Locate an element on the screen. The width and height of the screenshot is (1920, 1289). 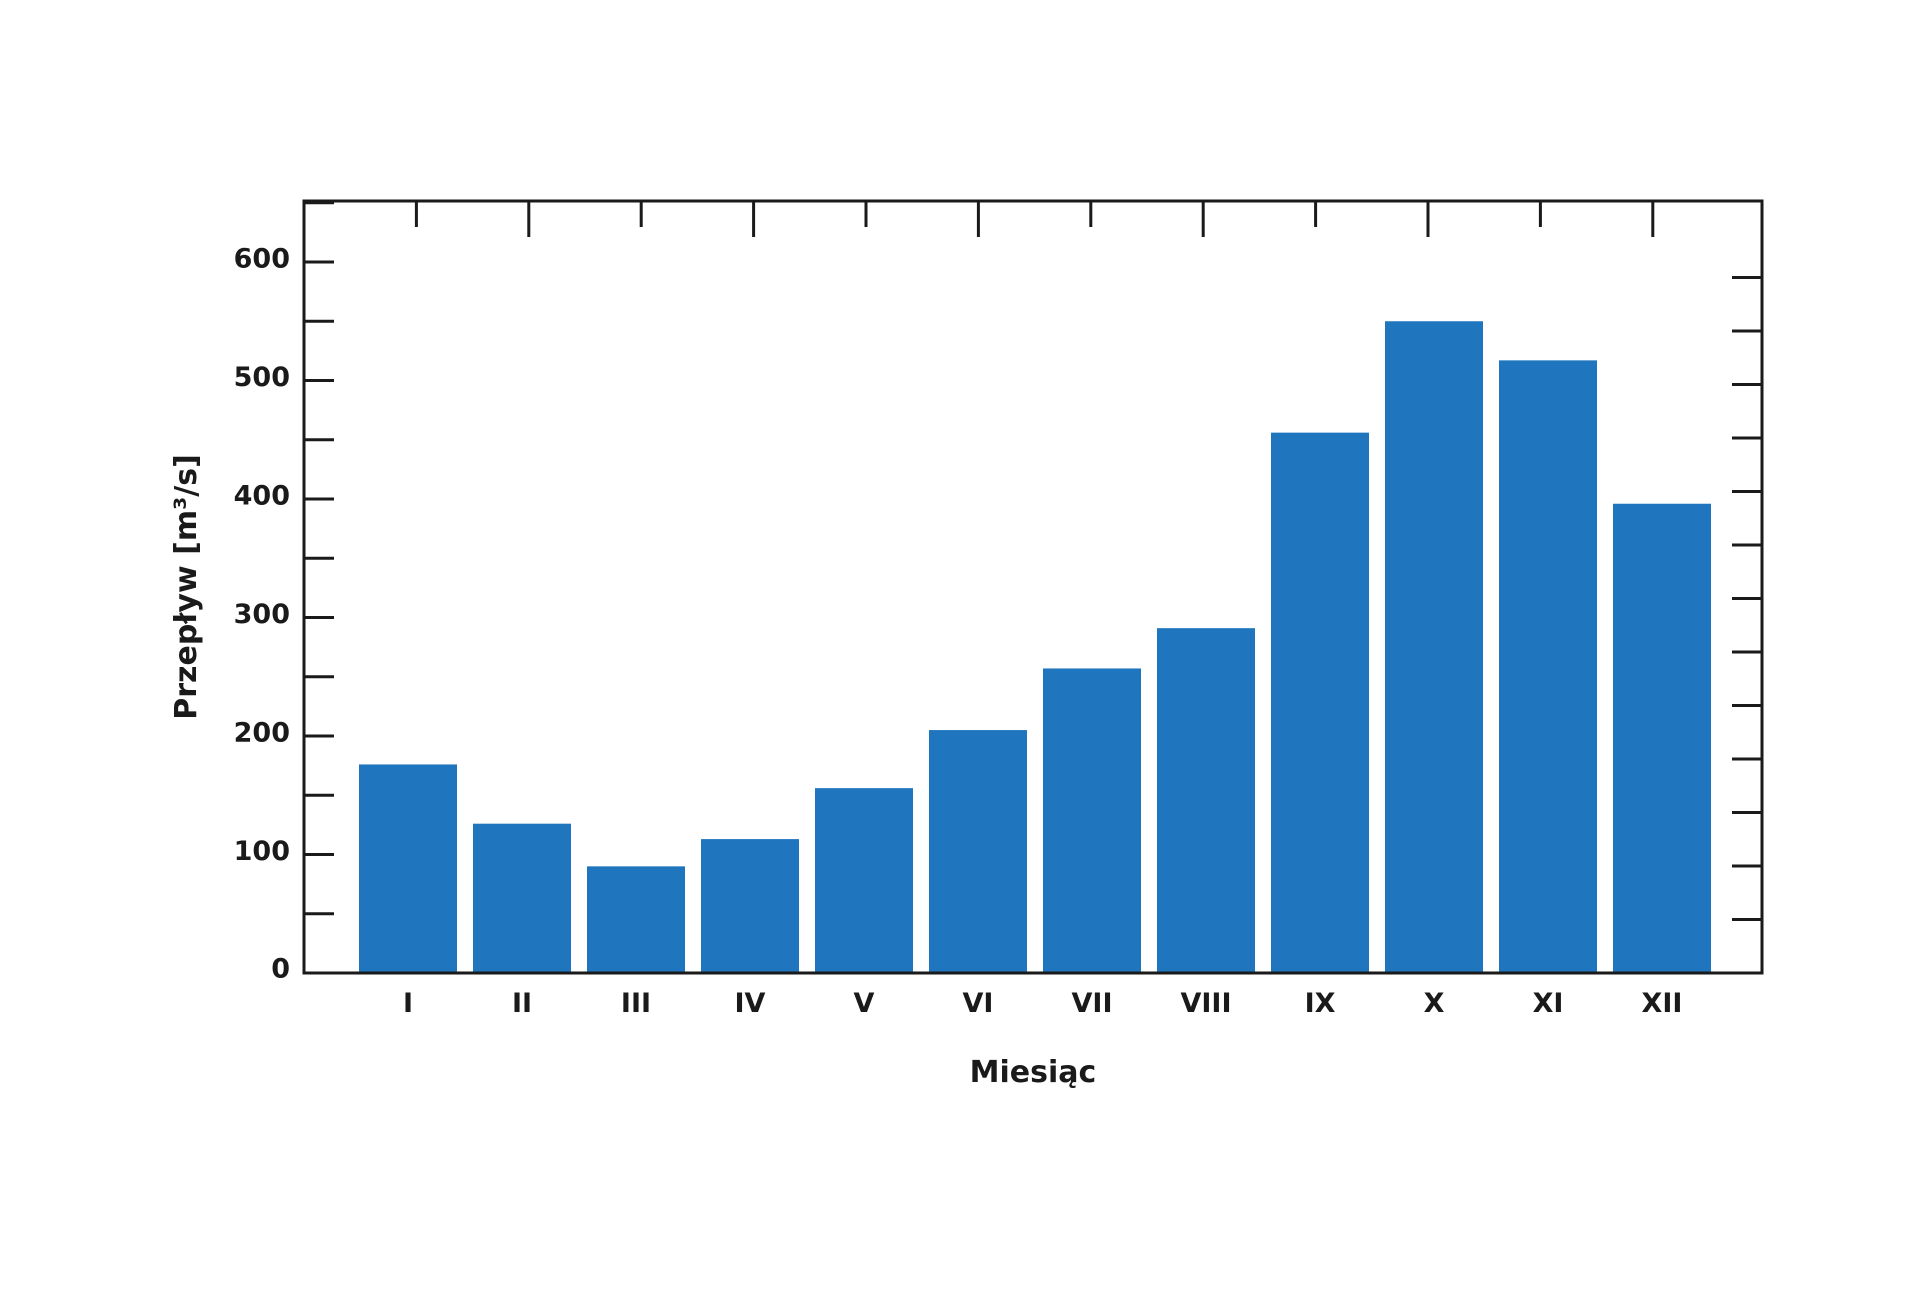
bar-I is located at coordinates (408, 868).